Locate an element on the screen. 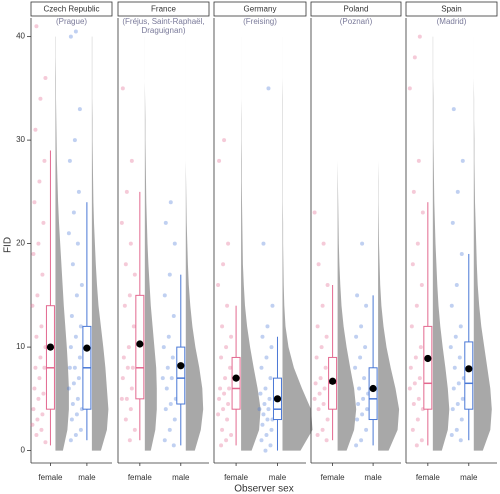  strip-title: Czech Republic is located at coordinates (71, 9).